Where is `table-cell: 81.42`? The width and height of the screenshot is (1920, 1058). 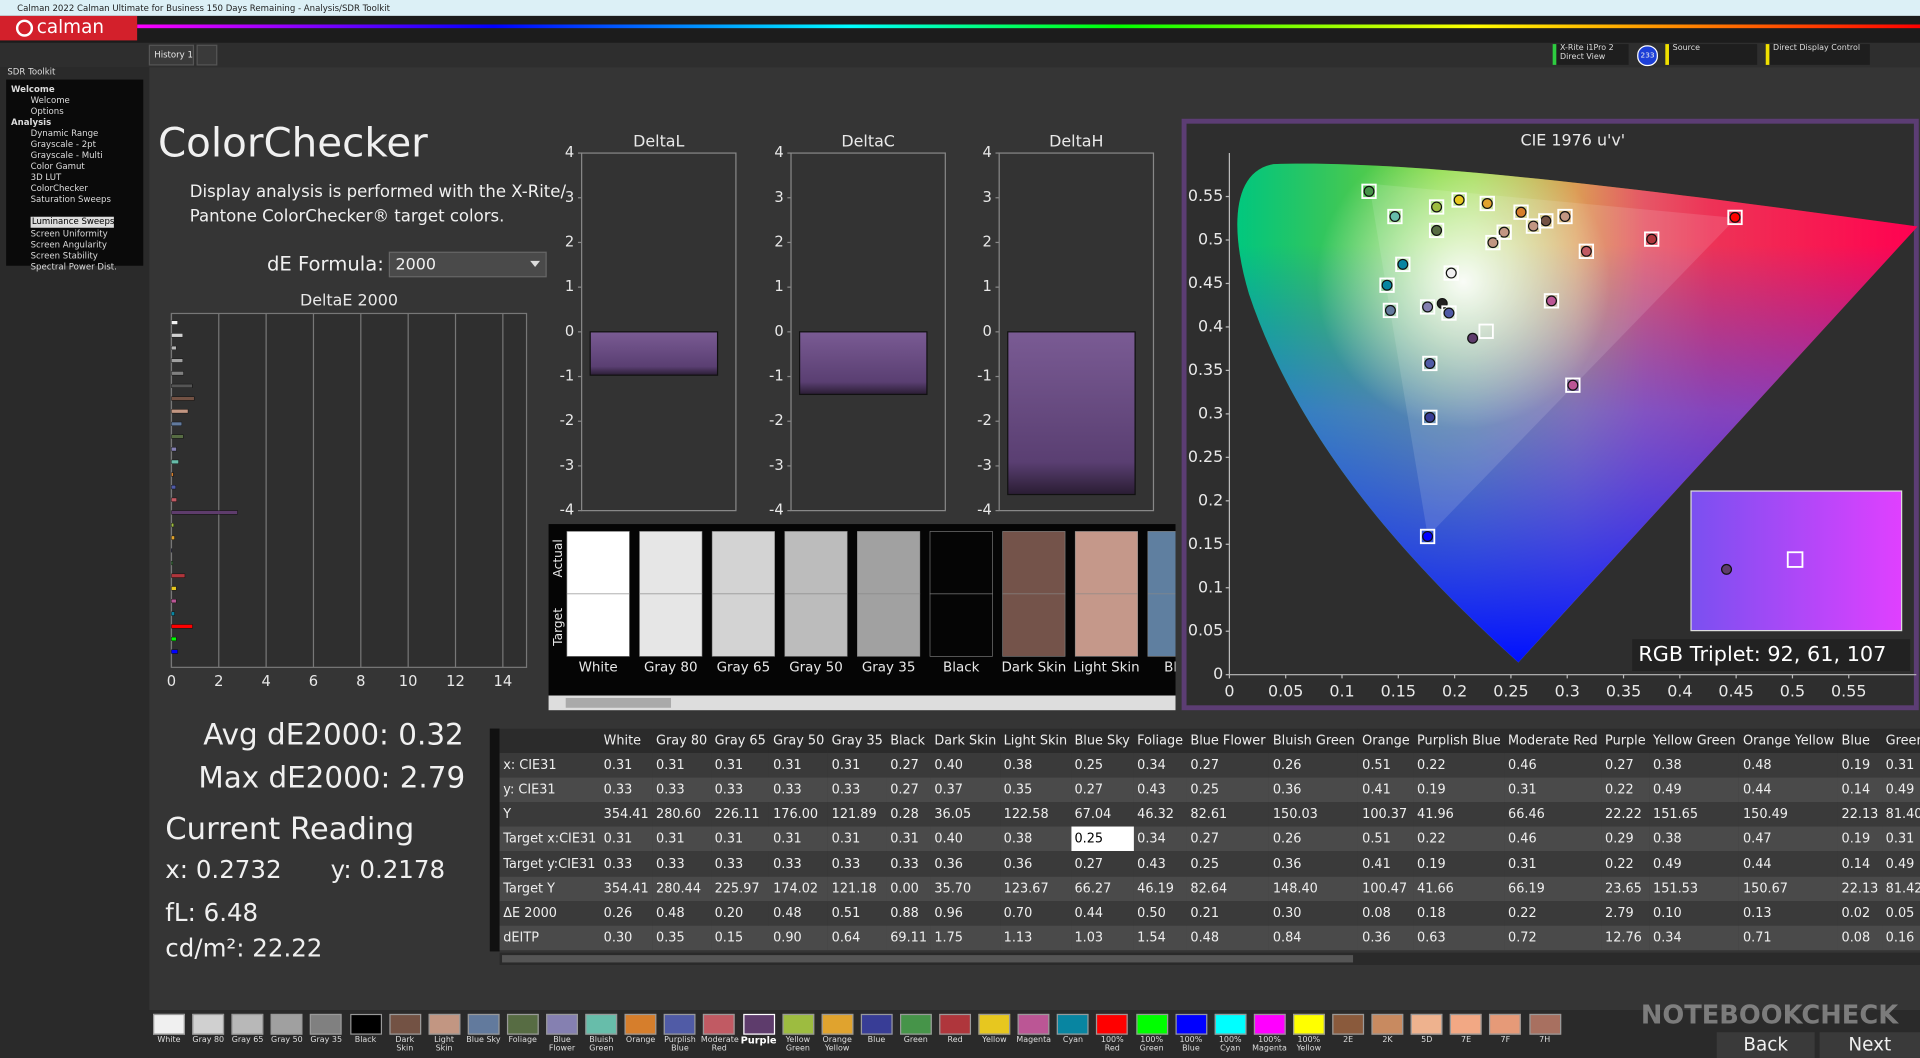
table-cell: 81.42 is located at coordinates (1902, 888).